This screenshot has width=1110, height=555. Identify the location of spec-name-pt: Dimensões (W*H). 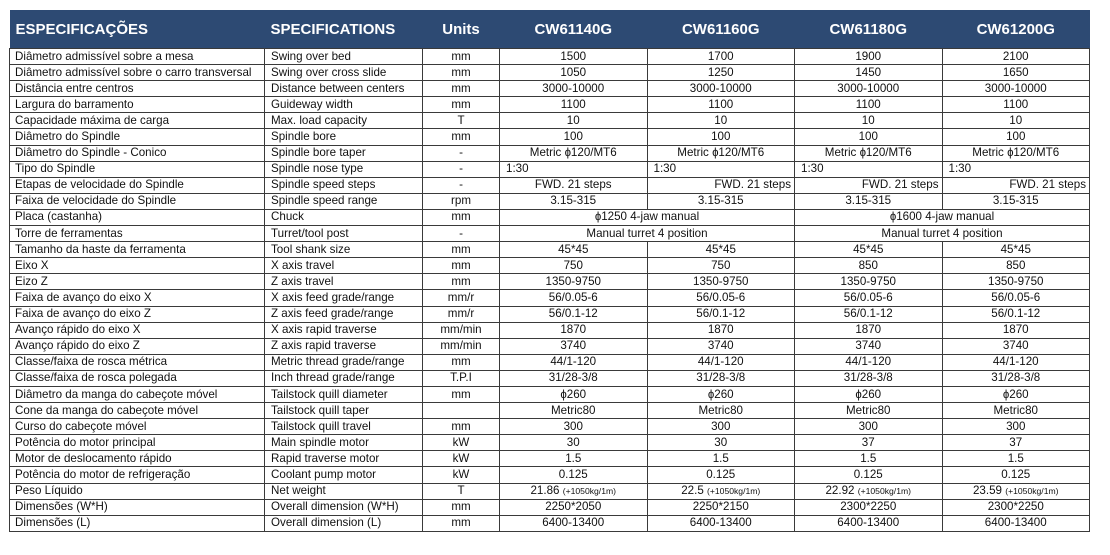
(137, 507).